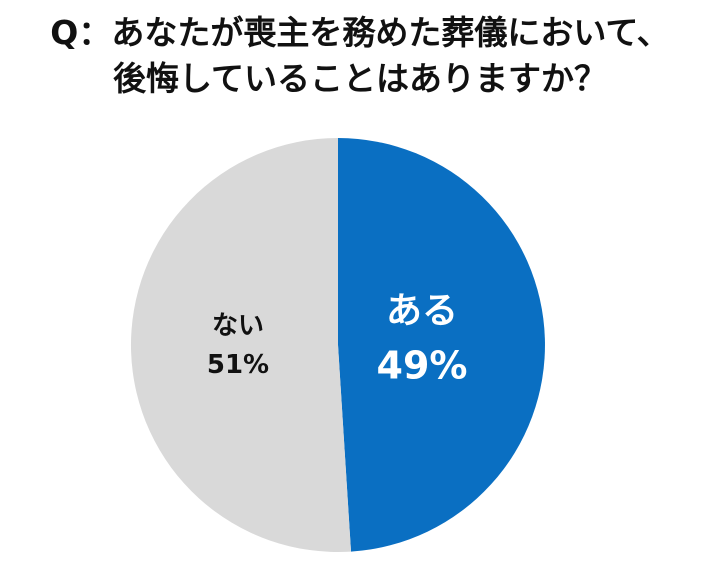 The height and width of the screenshot is (575, 720). Describe the element at coordinates (238, 365) in the screenshot. I see `slice-value-nai: 51%` at that location.